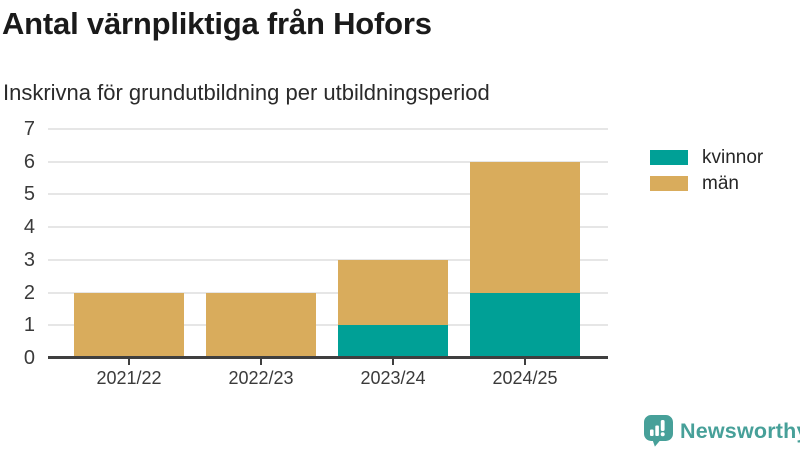 This screenshot has height=450, width=800. What do you see at coordinates (328, 357) in the screenshot?
I see `x-axis-line` at bounding box center [328, 357].